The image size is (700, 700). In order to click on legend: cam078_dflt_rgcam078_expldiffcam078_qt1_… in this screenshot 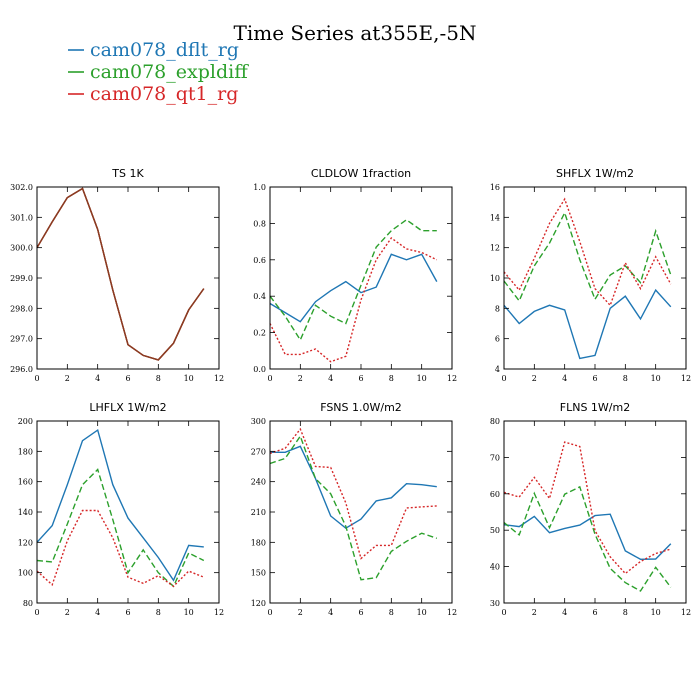, I will do `click(158, 72)`.